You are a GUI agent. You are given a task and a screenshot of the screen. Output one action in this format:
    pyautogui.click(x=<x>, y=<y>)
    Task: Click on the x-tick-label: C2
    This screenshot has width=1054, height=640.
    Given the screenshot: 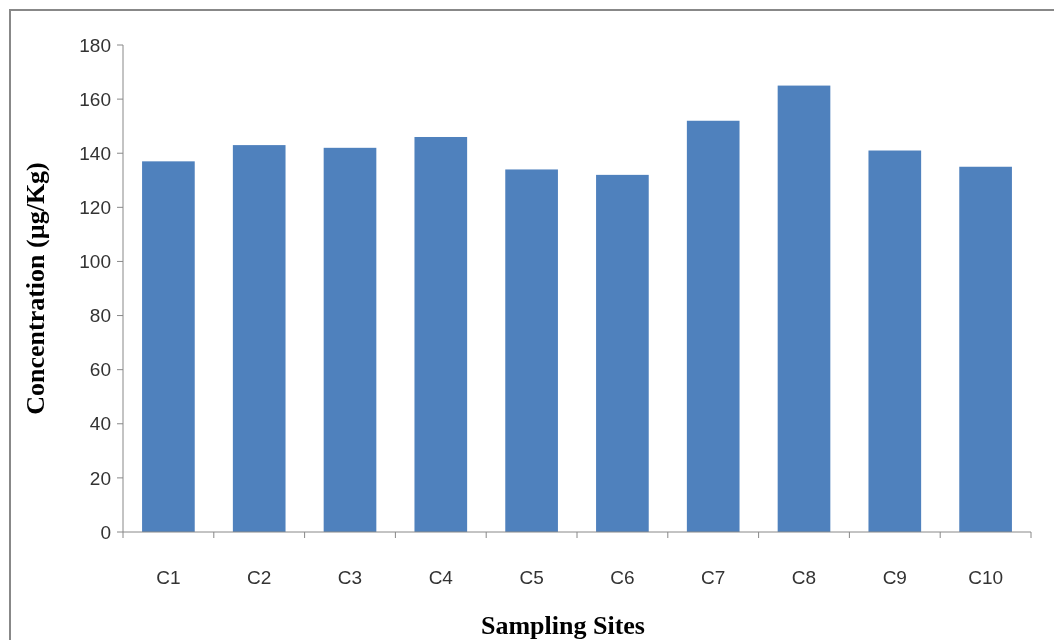 What is the action you would take?
    pyautogui.click(x=259, y=577)
    